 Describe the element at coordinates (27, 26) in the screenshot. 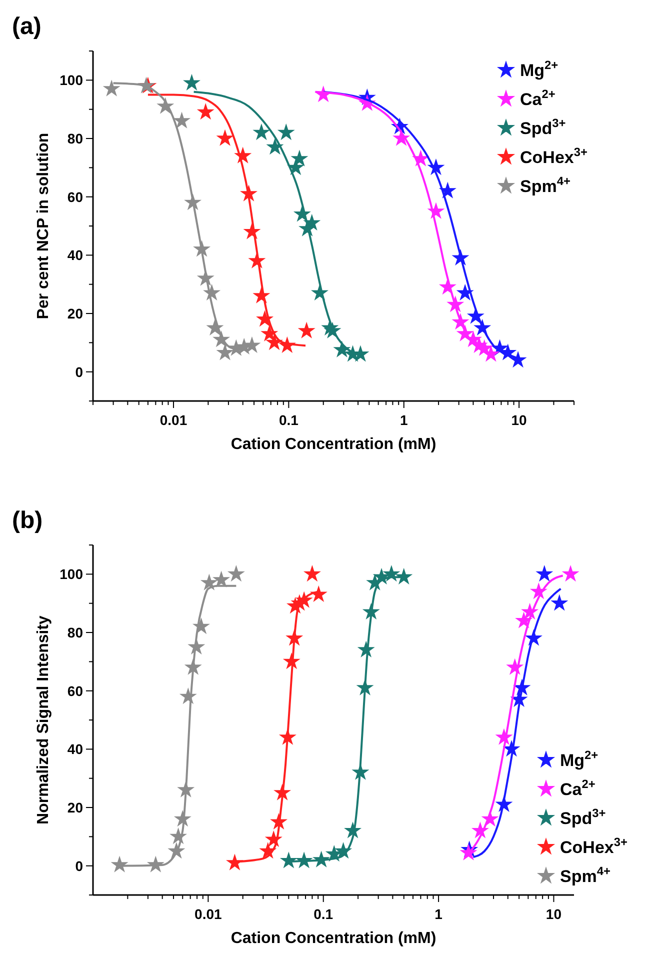

I see `chart-title: (a)` at that location.